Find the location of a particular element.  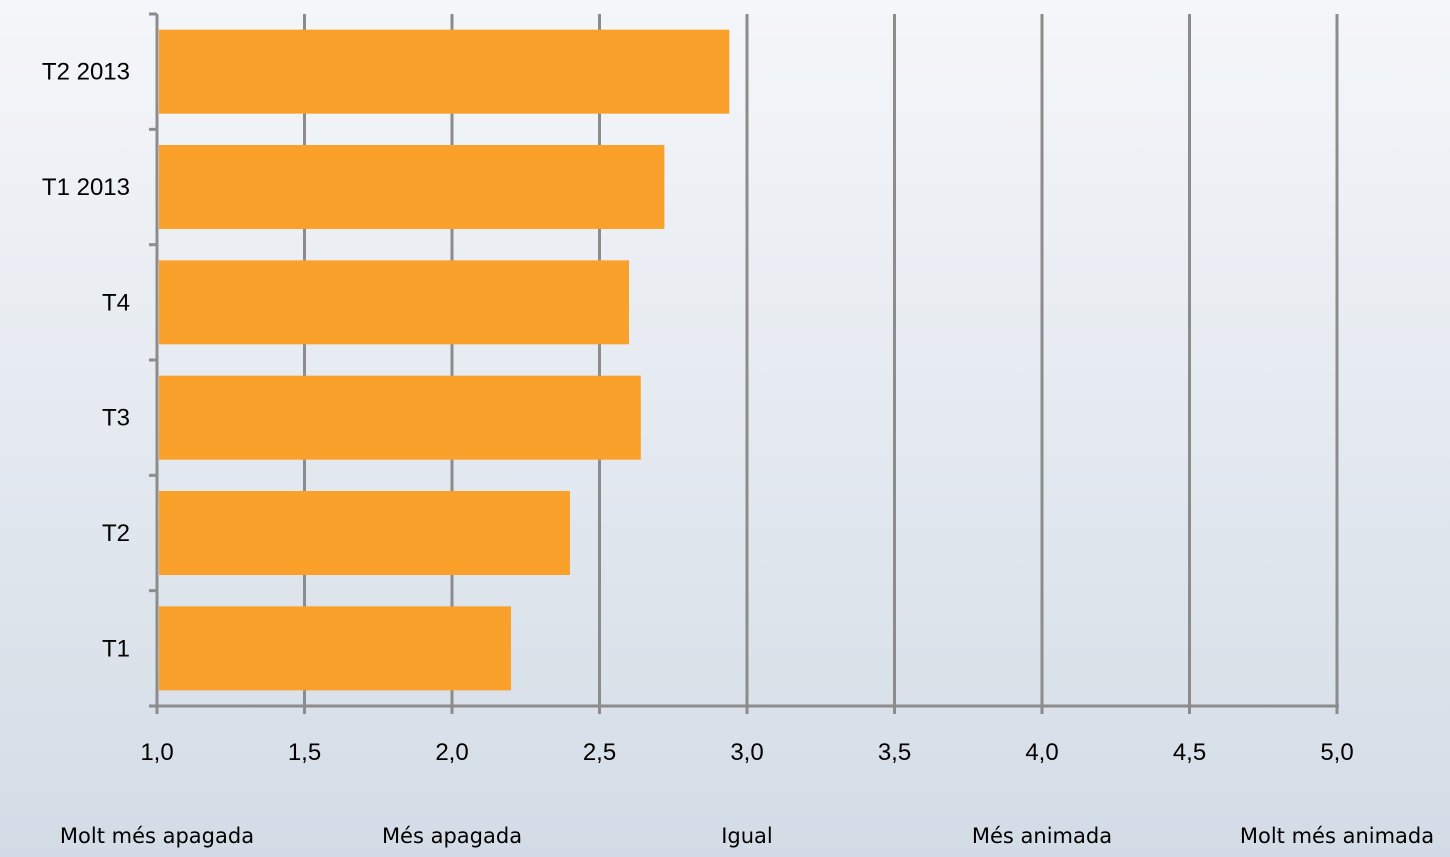

scale-label: Molt més apagada is located at coordinates (157, 836).